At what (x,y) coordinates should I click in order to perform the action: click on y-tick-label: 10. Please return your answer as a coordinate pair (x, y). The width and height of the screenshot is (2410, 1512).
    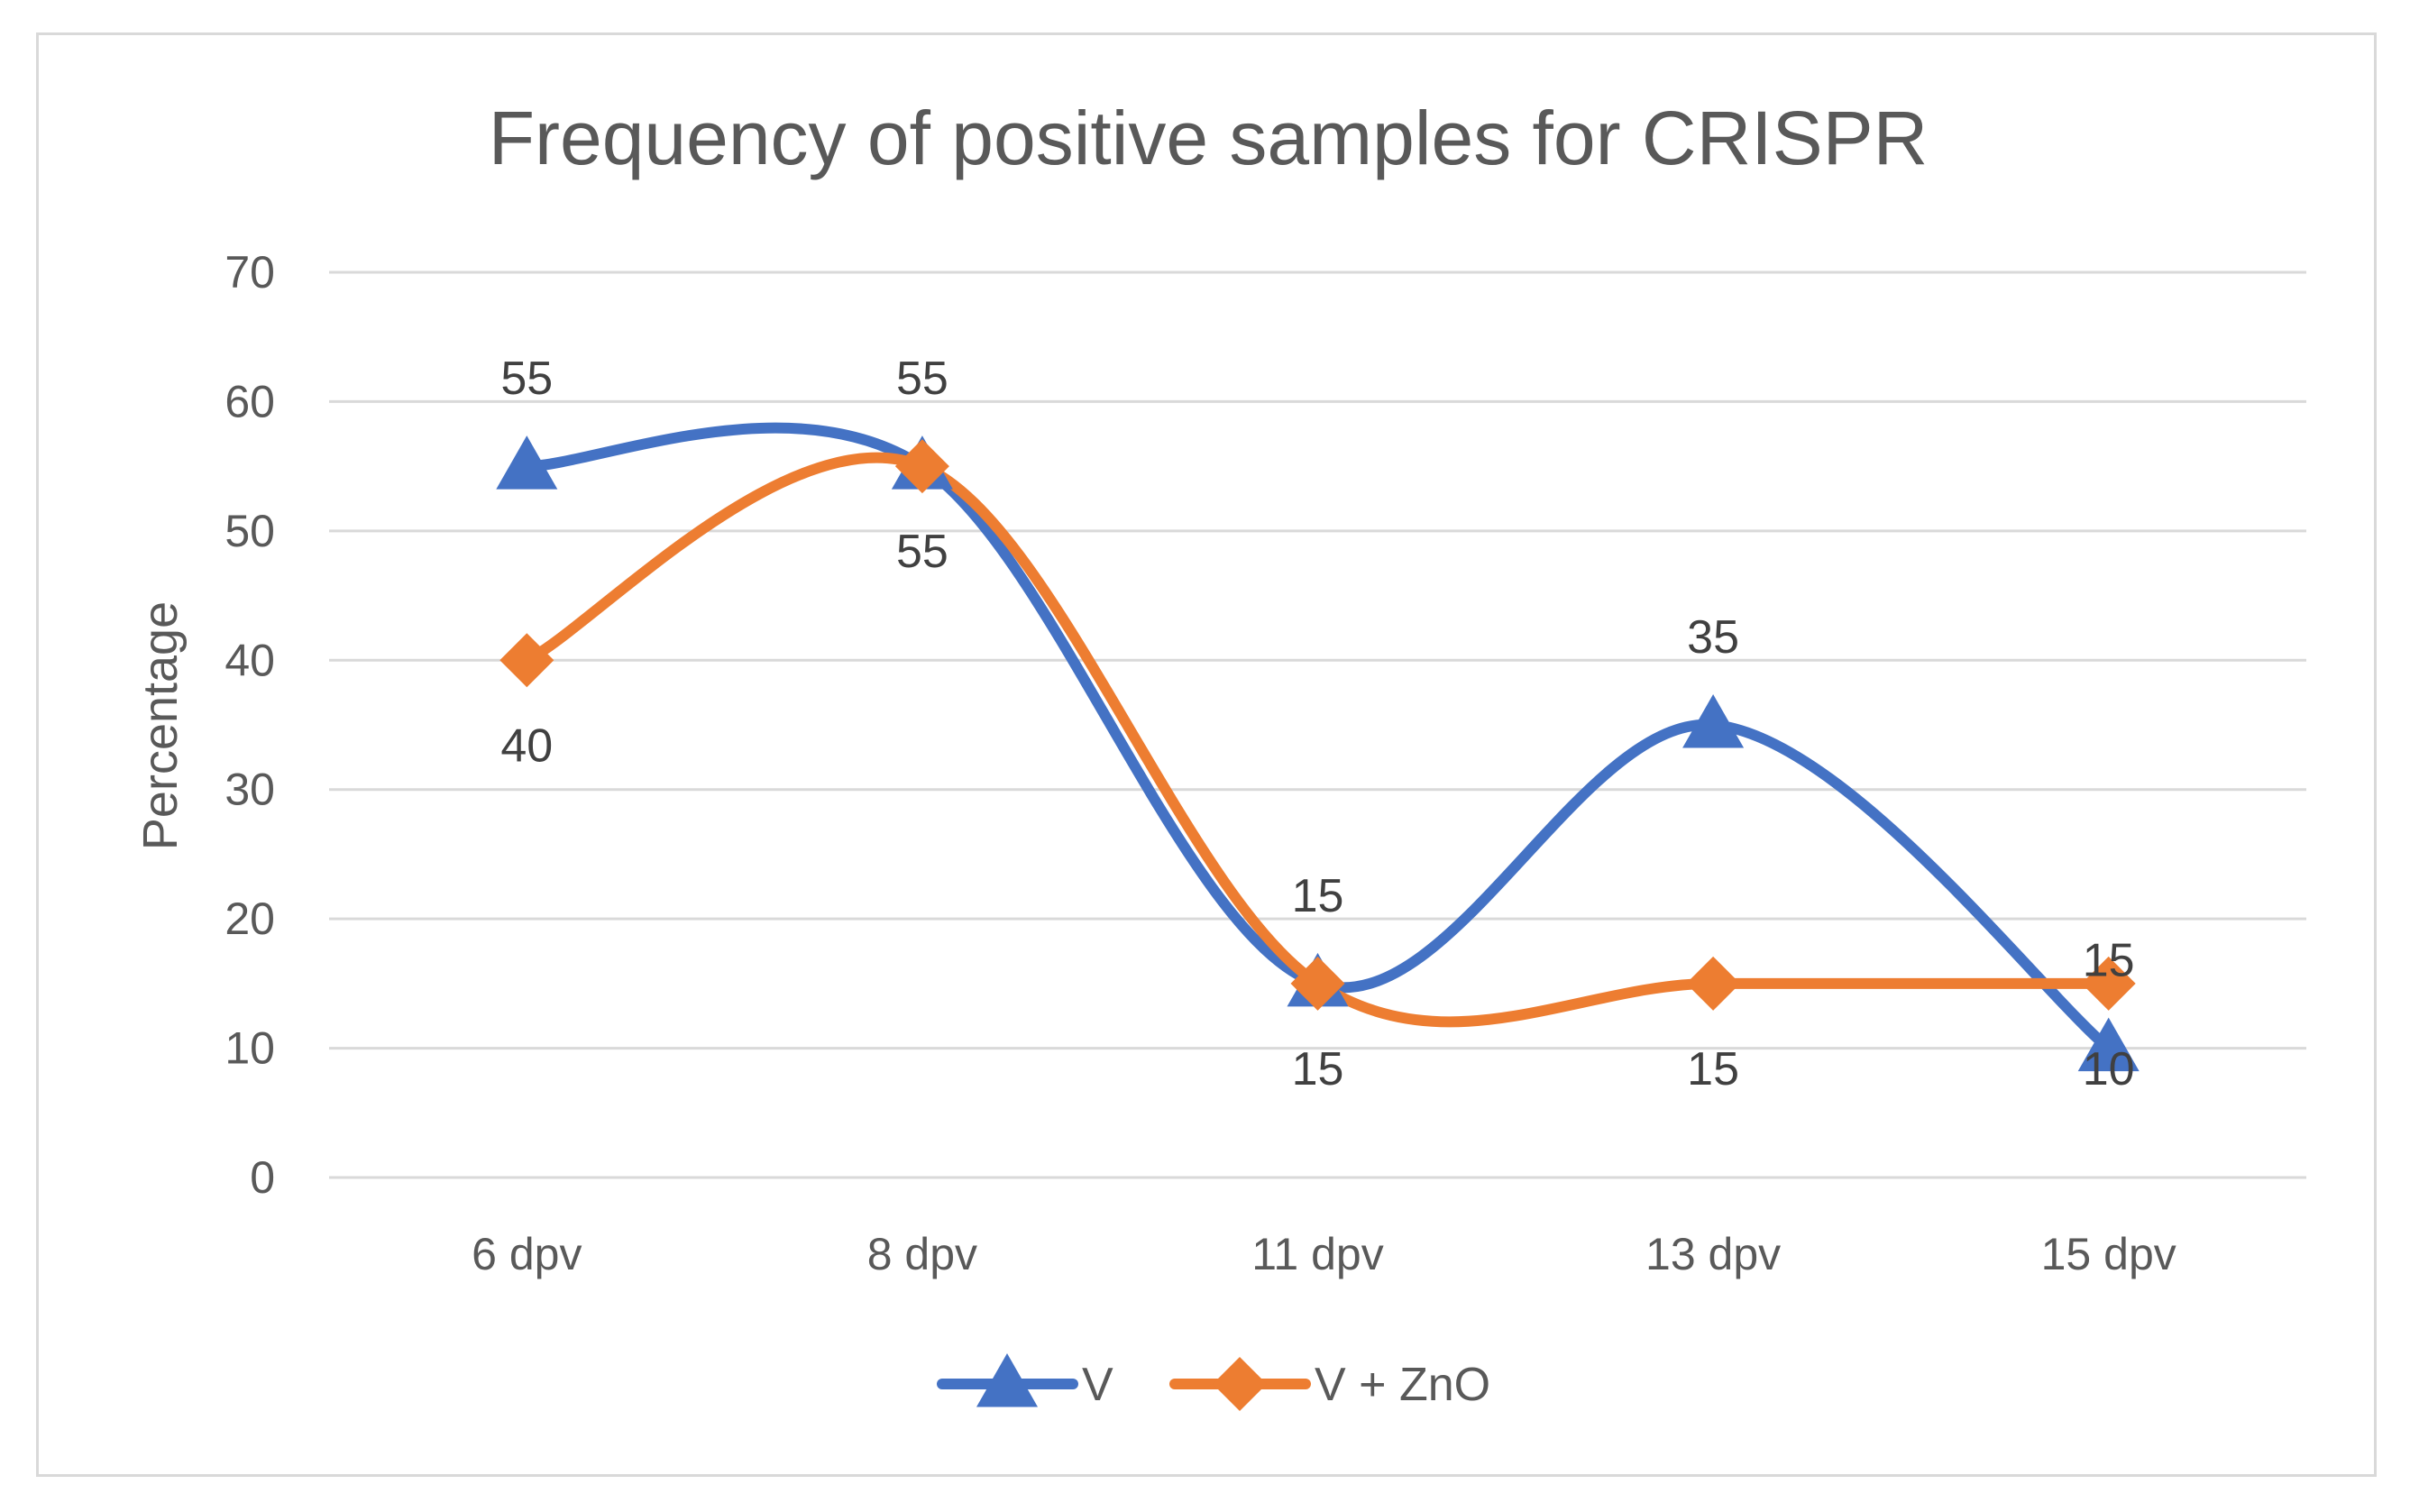
    Looking at the image, I should click on (250, 1048).